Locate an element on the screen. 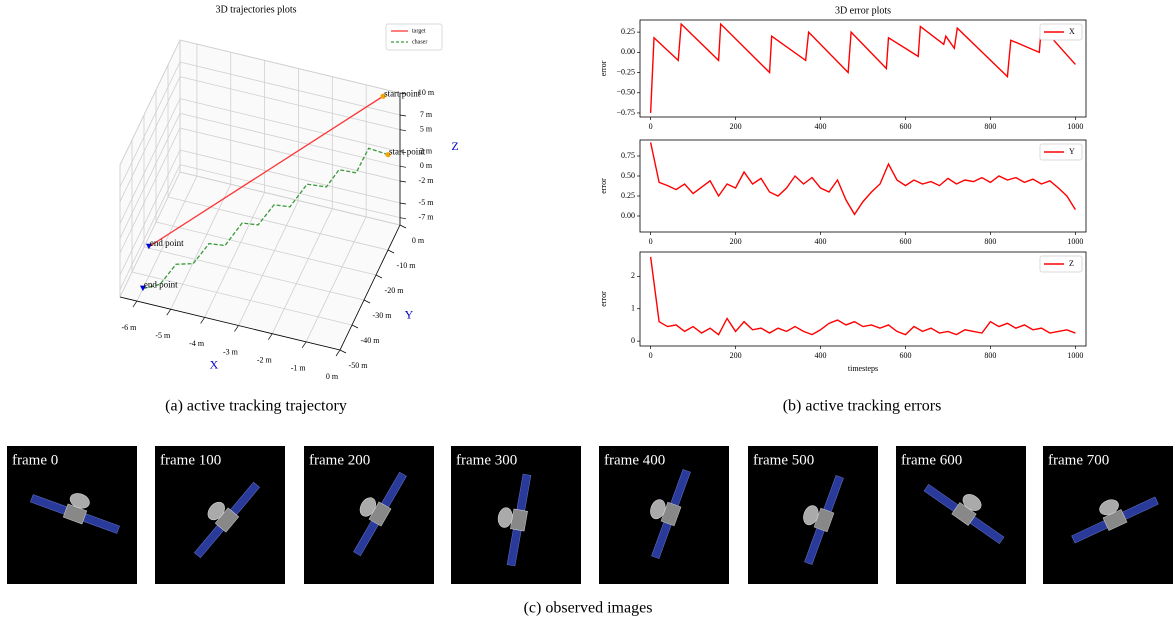 The width and height of the screenshot is (1175, 627). z-tick-label: 5 m is located at coordinates (426, 128).